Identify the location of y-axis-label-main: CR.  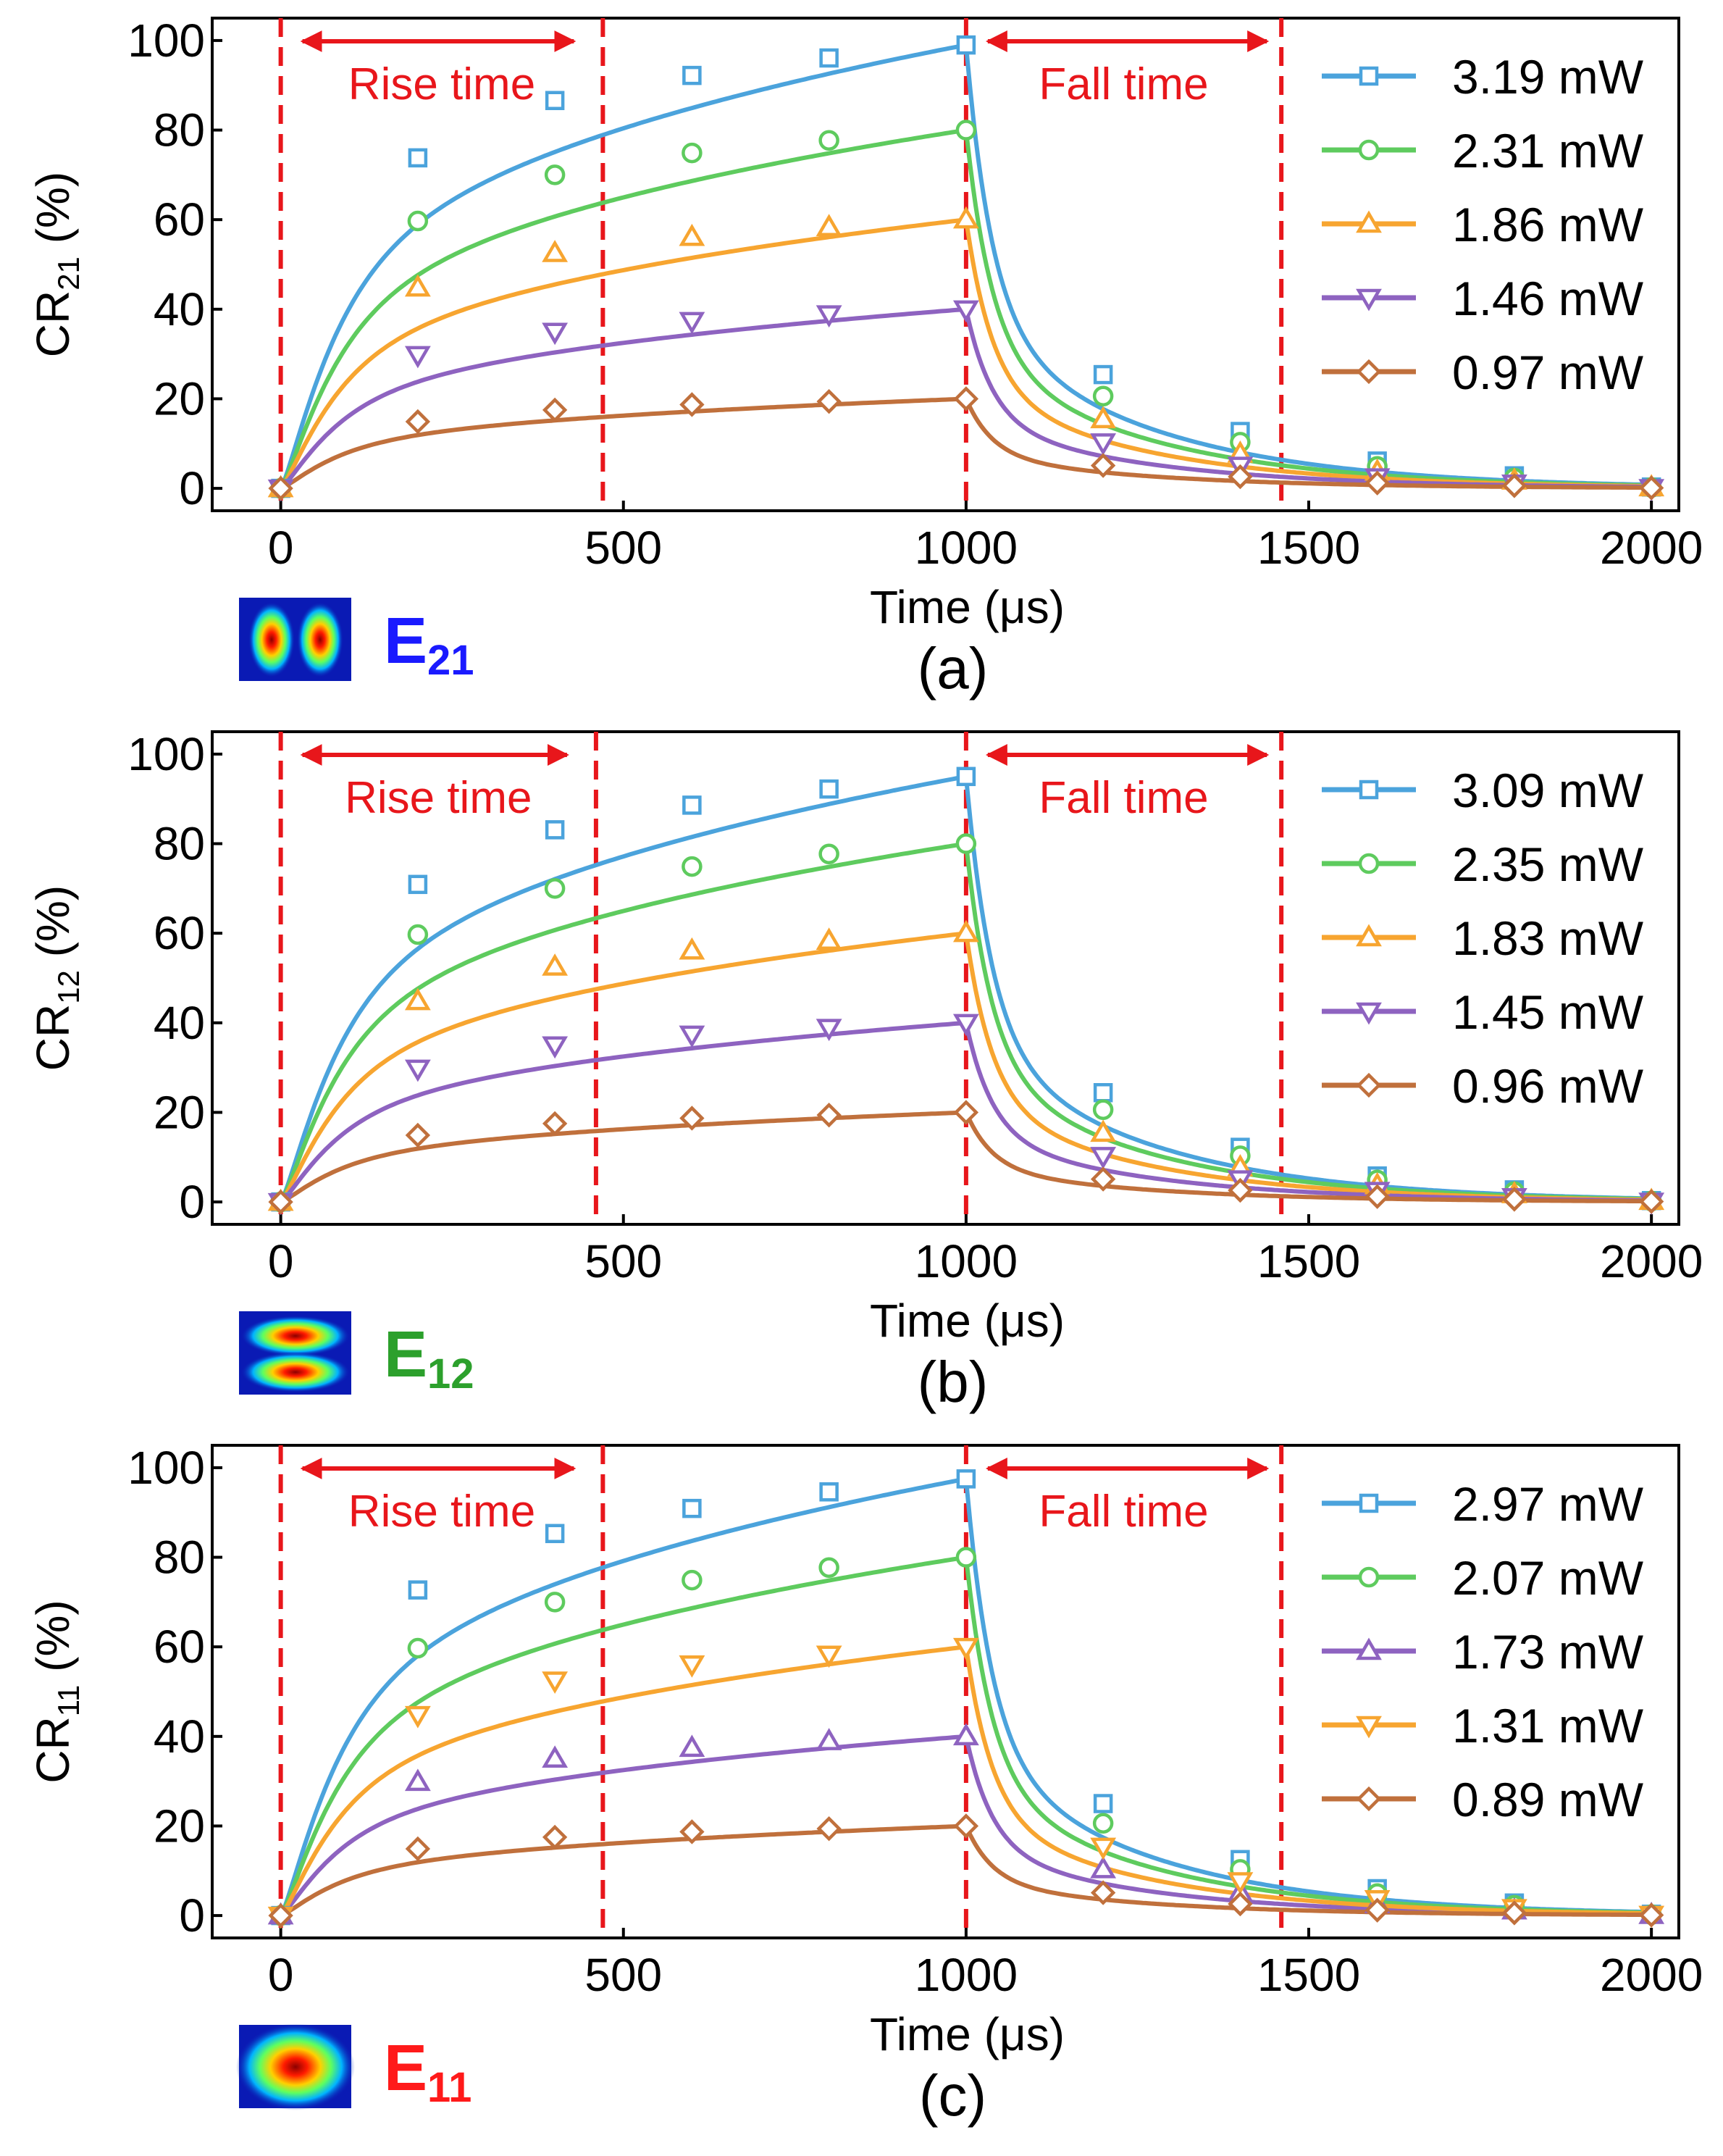
(53, 1037).